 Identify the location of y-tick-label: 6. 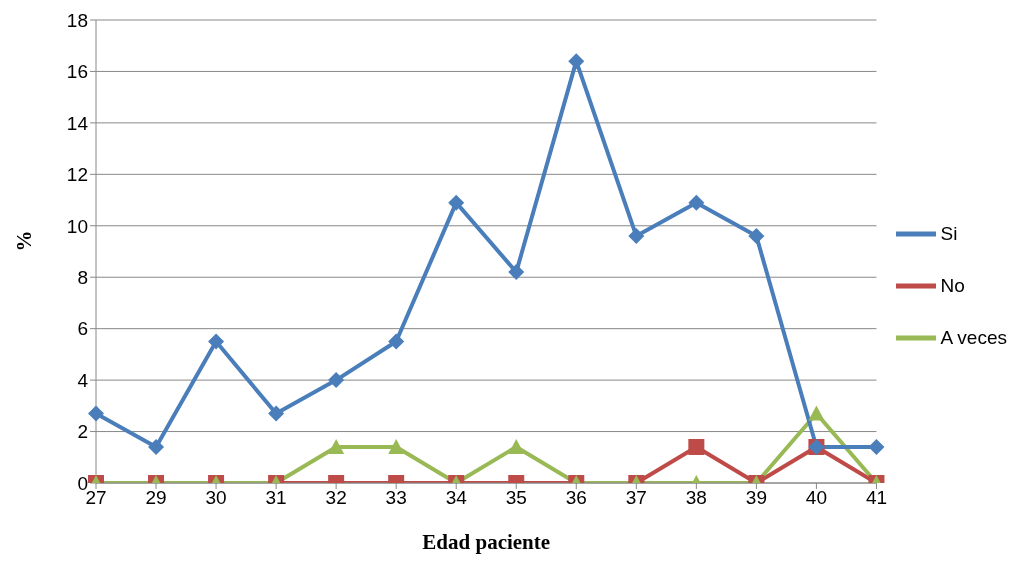
(82, 329).